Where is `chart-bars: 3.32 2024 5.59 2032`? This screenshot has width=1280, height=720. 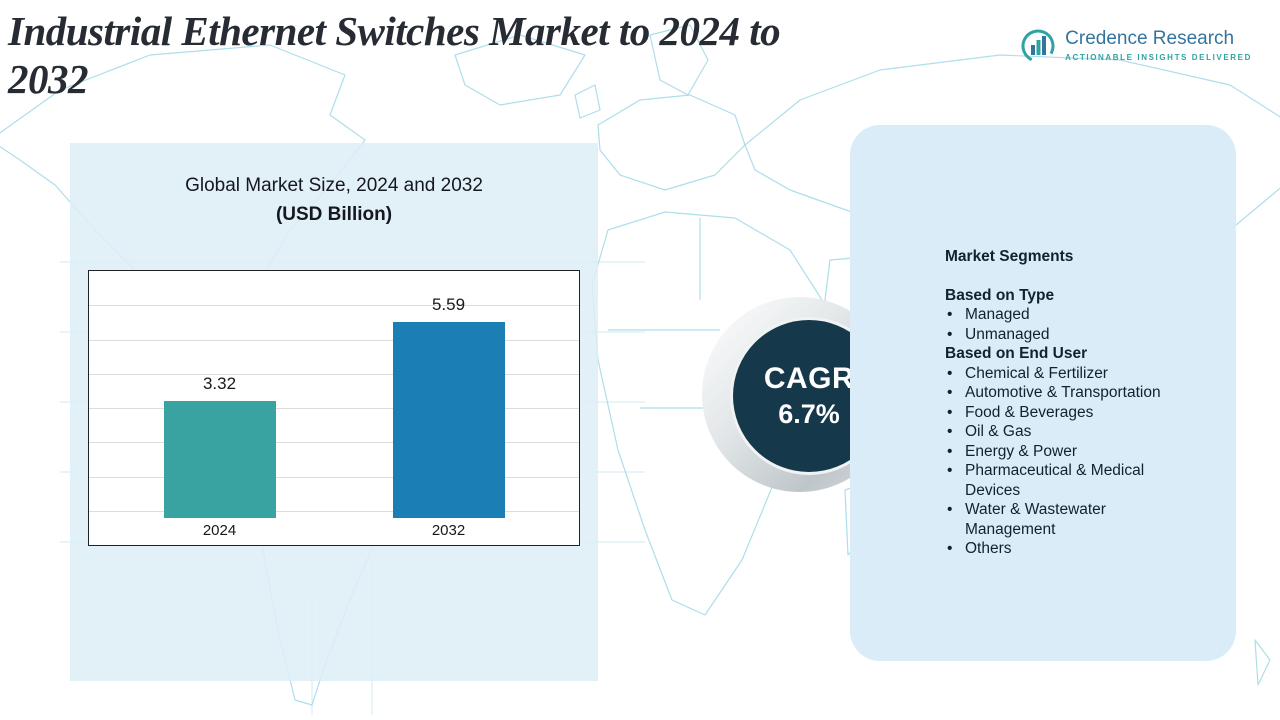 chart-bars: 3.32 2024 5.59 2032 is located at coordinates (334, 417).